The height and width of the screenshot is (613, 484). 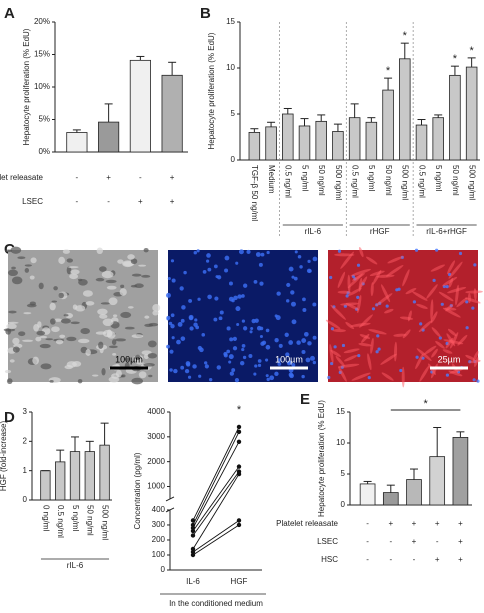 What do you see at coordinates (32, 201) in the screenshot?
I see `row-label: LSEC` at bounding box center [32, 201].